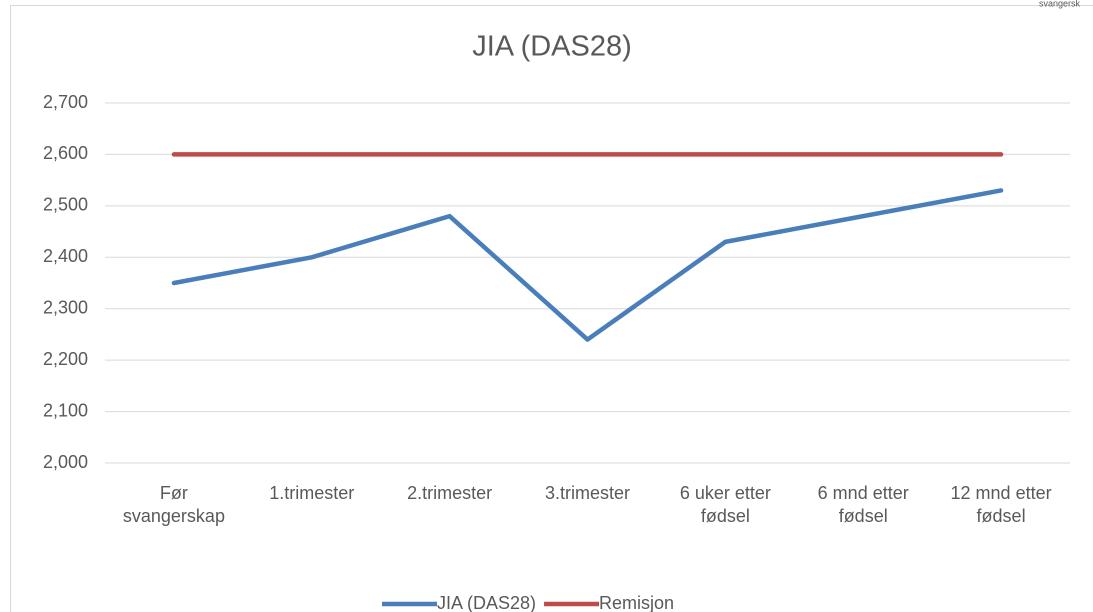 The width and height of the screenshot is (1093, 612). What do you see at coordinates (312, 493) in the screenshot?
I see `x-tick-label: 1.trimester` at bounding box center [312, 493].